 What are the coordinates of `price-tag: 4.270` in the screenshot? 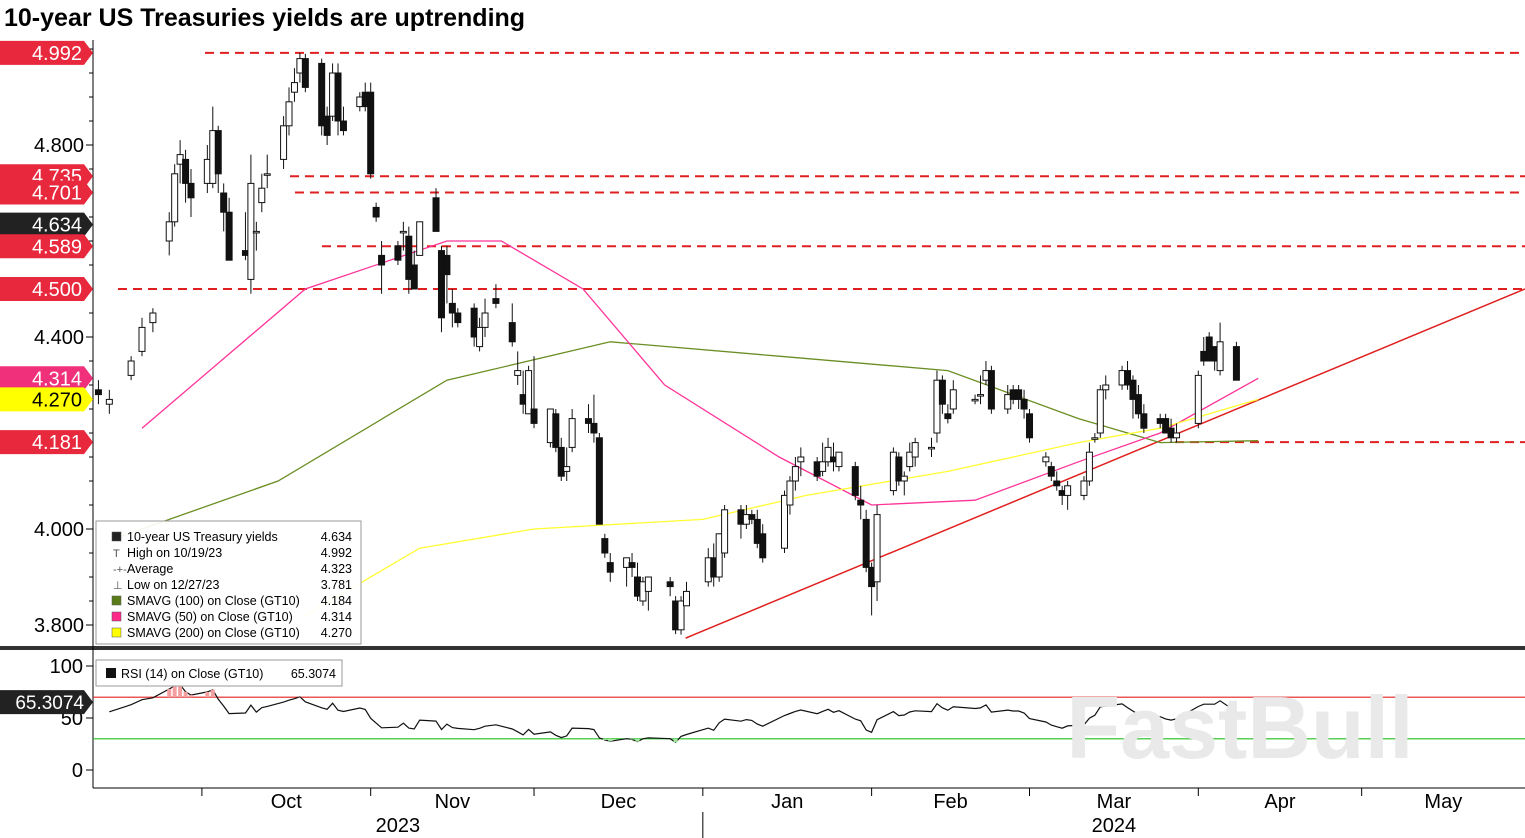 It's located at (46, 399).